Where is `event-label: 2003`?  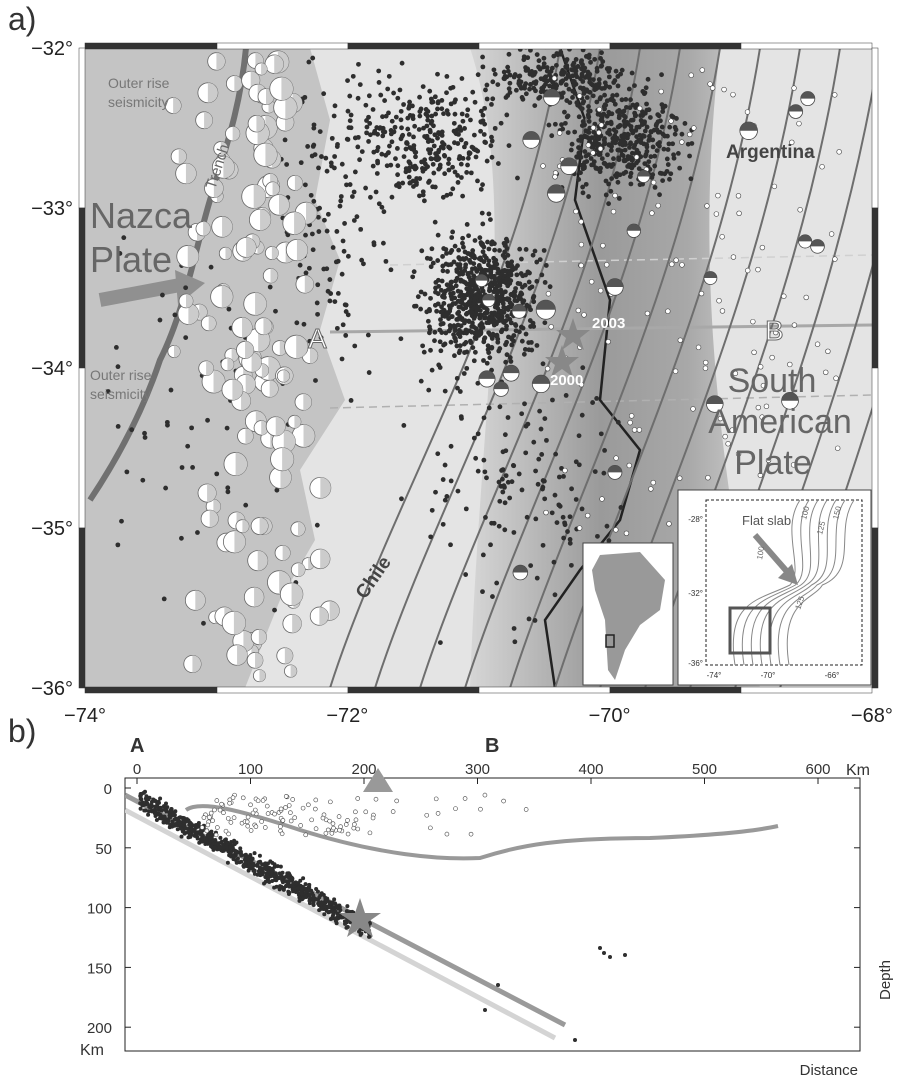 event-label: 2003 is located at coordinates (608, 323).